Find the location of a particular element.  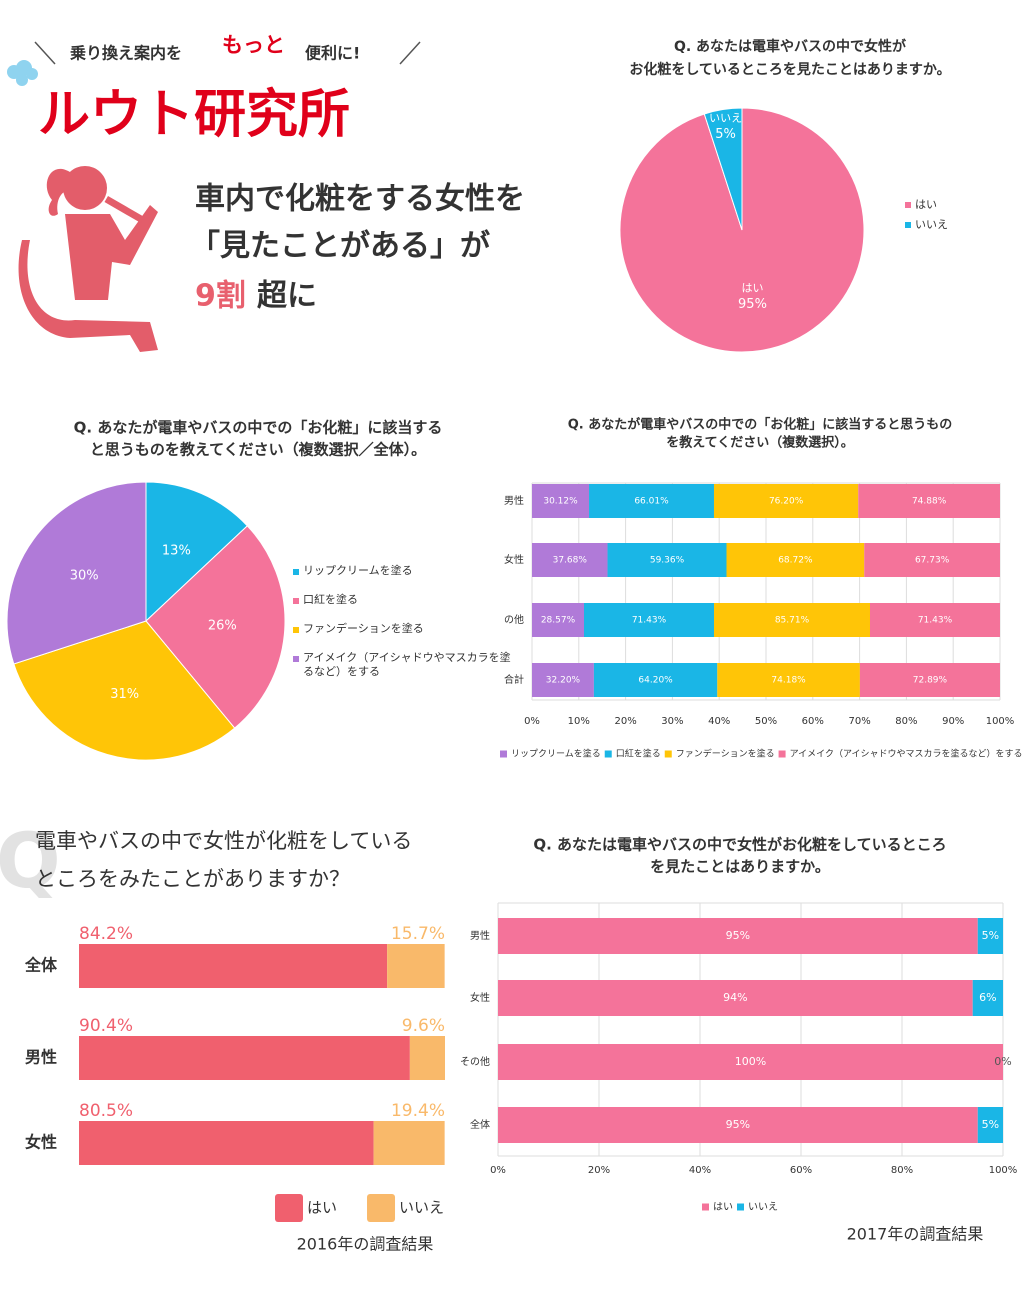

value-label: 72.89% is located at coordinates (930, 681).